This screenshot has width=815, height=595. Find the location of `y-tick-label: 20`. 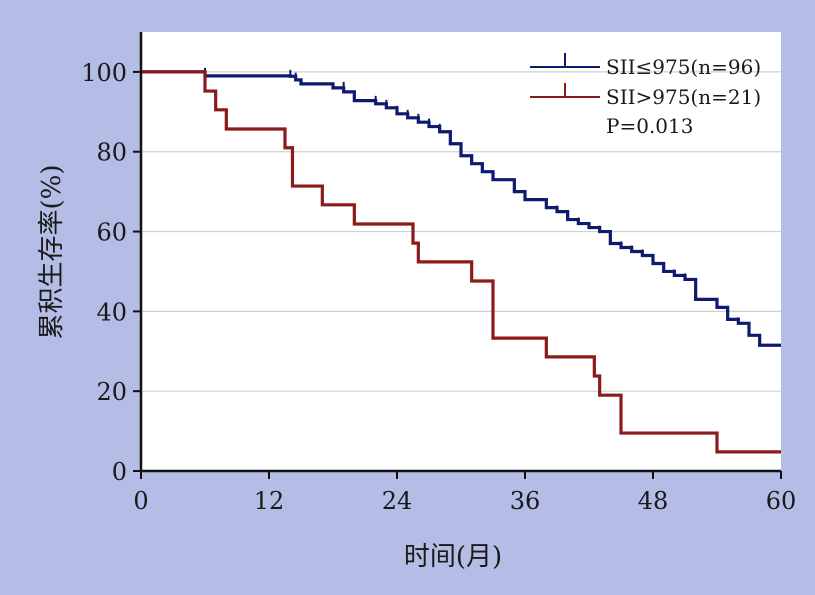

y-tick-label: 20 is located at coordinates (111, 392).